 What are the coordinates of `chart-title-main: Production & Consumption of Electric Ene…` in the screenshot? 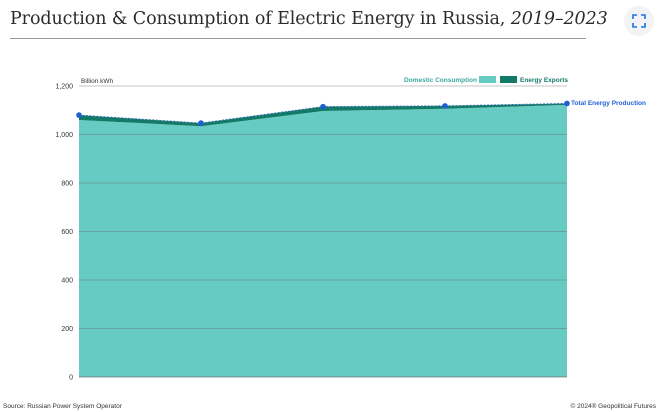 It's located at (258, 19).